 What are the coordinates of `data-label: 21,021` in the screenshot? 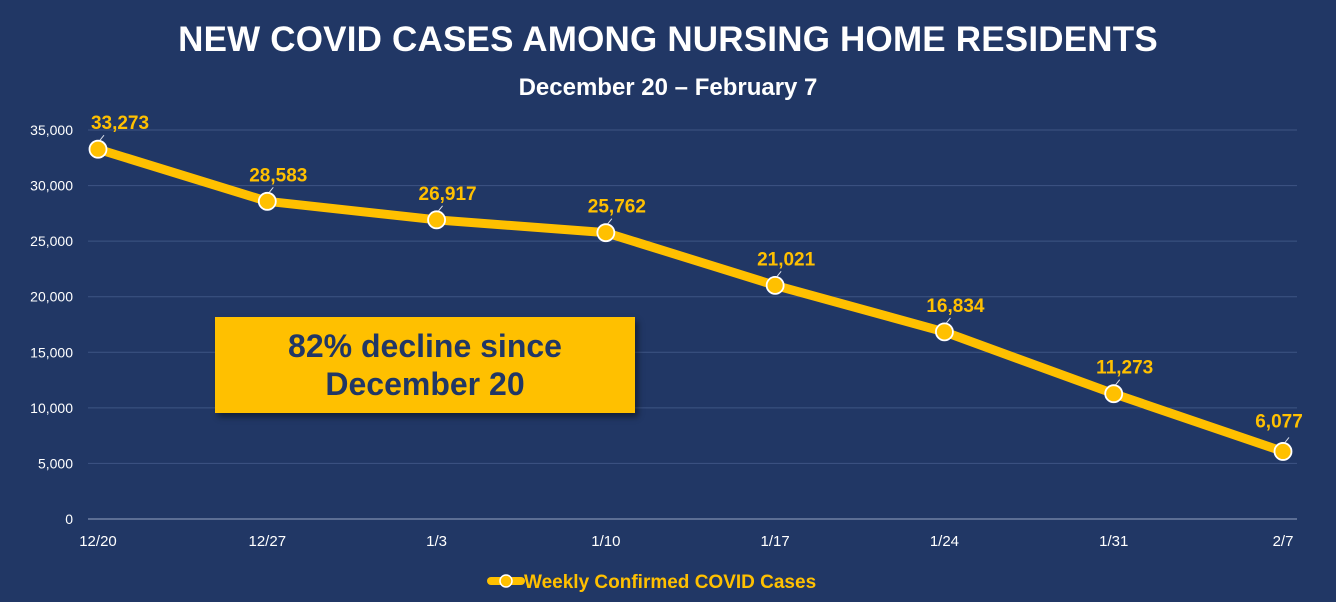 It's located at (786, 259).